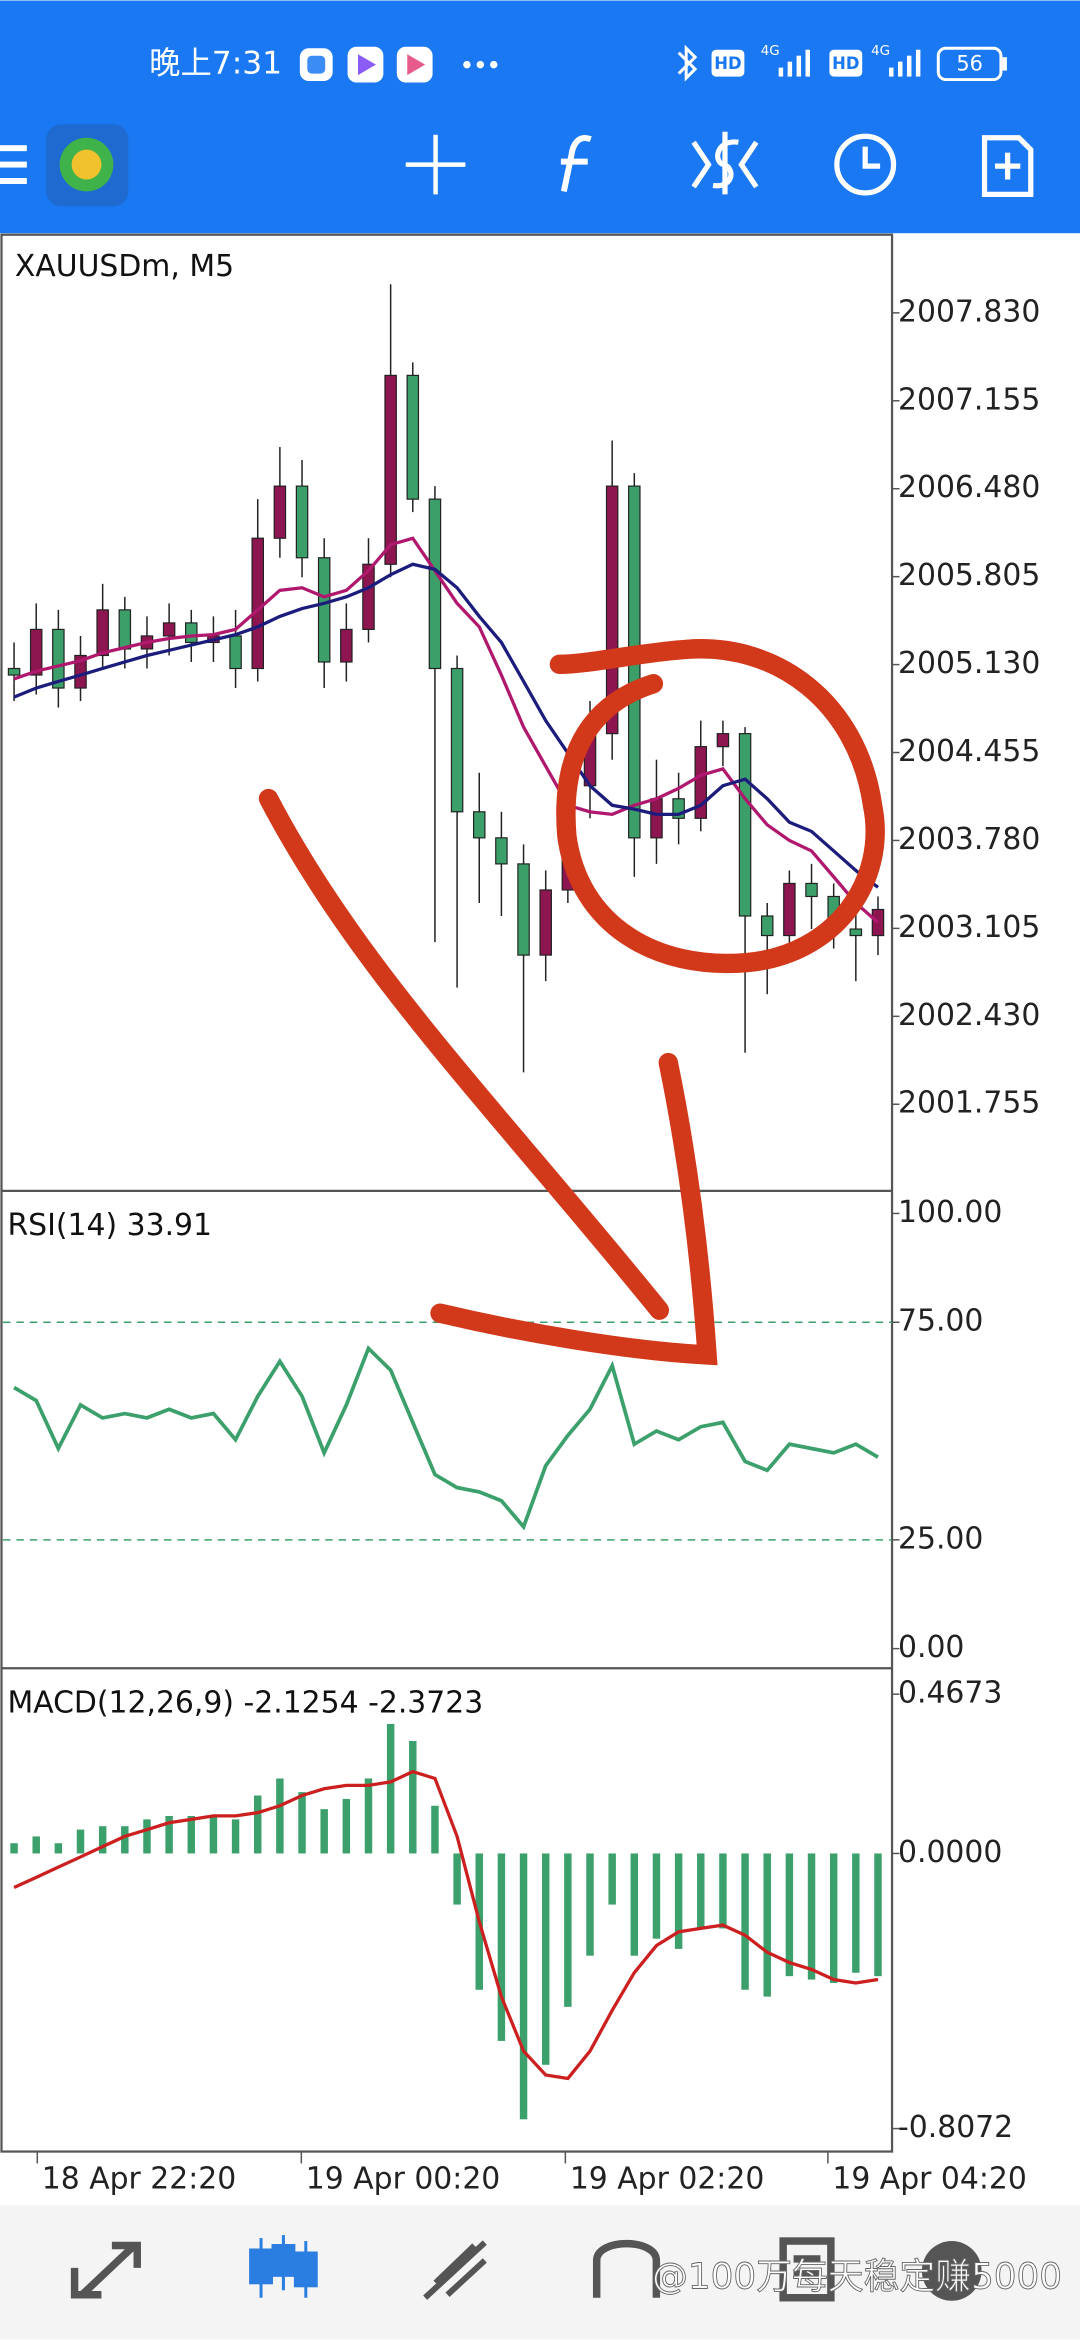  I want to click on crosshair-button, so click(435, 164).